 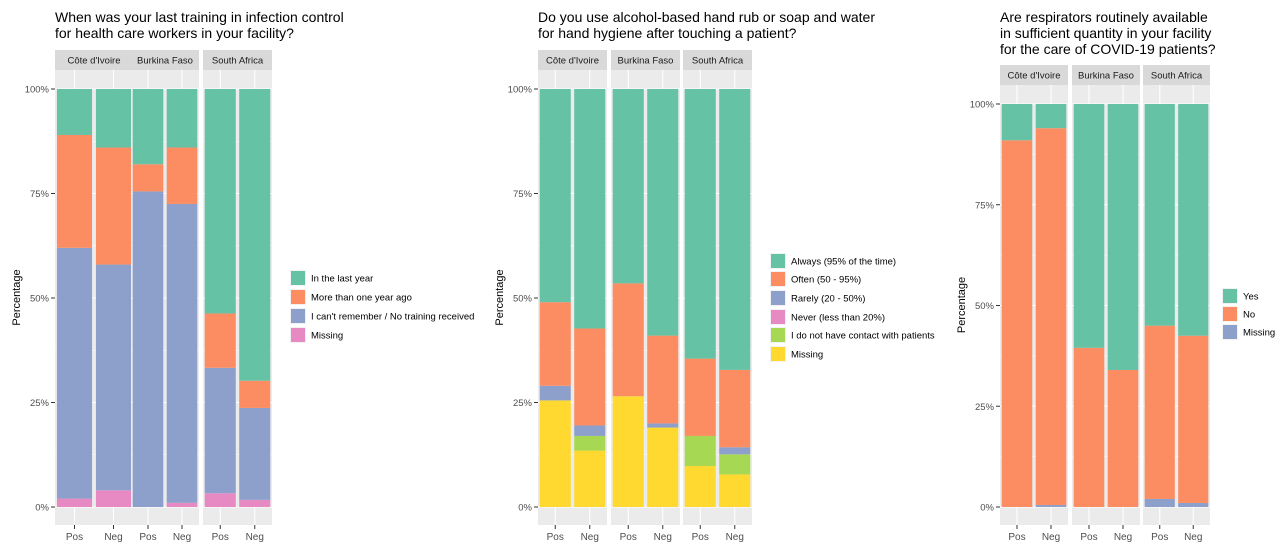 What do you see at coordinates (843, 262) in the screenshot?
I see `legend-label: Always (95% of the time)` at bounding box center [843, 262].